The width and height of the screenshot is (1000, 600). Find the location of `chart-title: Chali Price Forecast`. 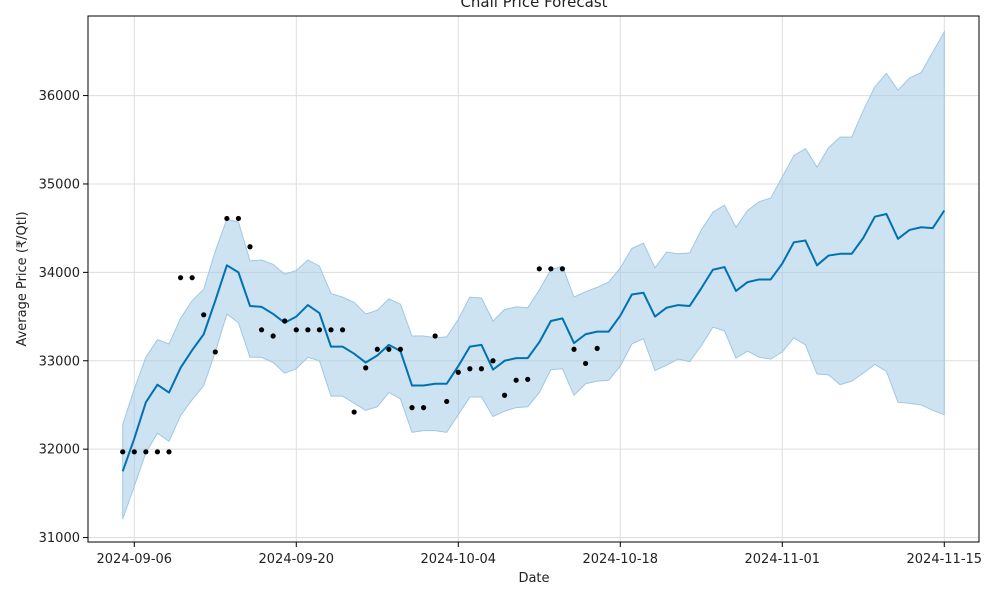

chart-title: Chali Price Forecast is located at coordinates (533, 5).